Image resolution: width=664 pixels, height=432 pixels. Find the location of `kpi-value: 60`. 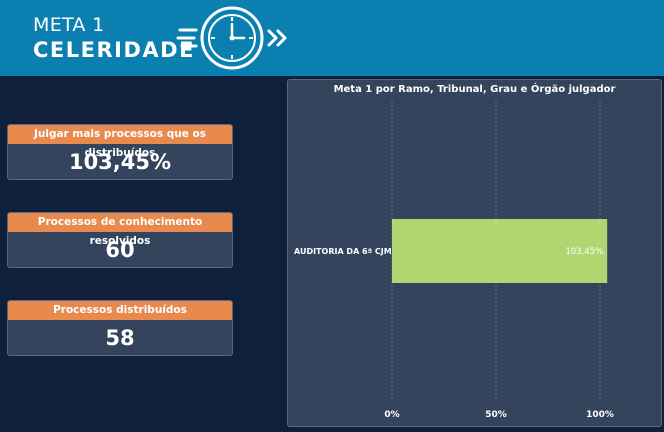

kpi-value: 60 is located at coordinates (120, 250).